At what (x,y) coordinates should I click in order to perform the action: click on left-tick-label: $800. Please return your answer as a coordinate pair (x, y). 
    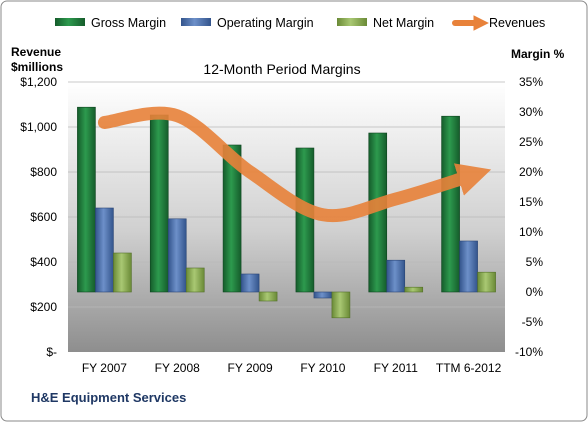
    Looking at the image, I should click on (43, 172).